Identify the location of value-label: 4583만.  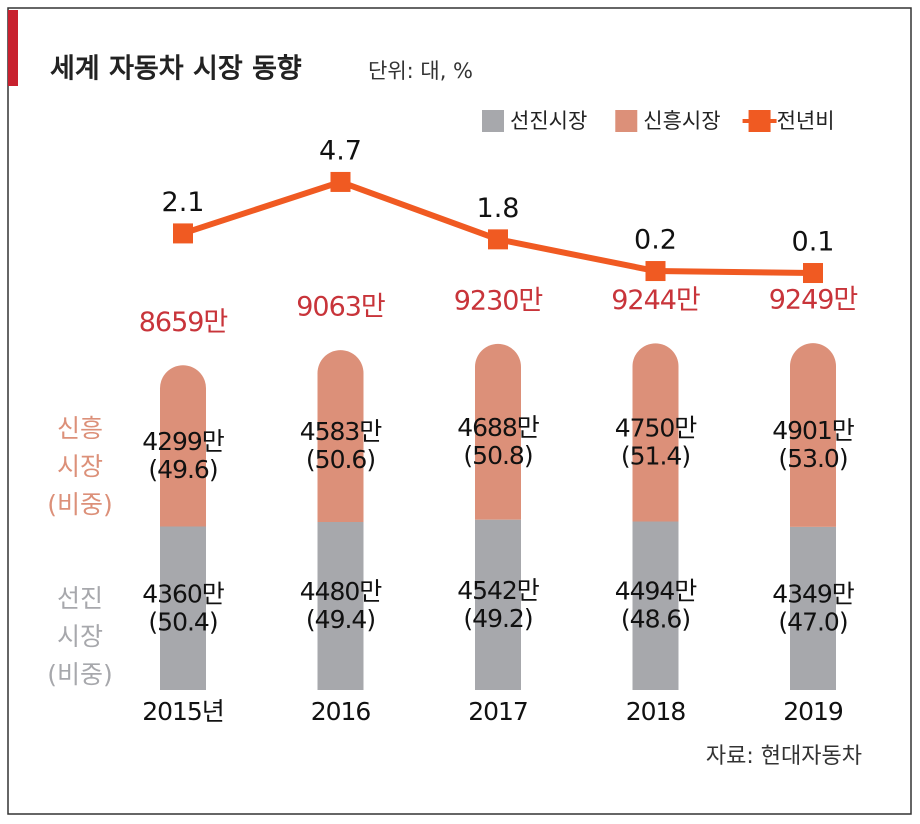
(341, 431).